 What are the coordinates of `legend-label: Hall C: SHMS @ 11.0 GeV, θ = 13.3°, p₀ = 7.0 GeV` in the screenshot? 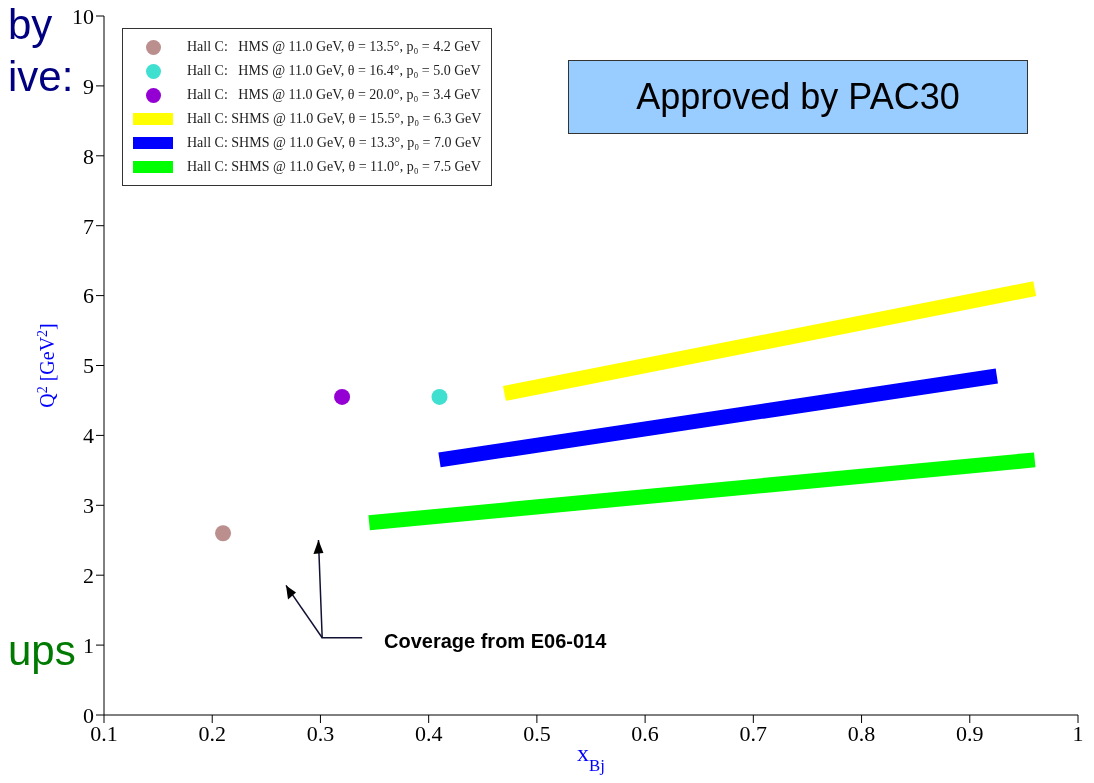 It's located at (334, 143).